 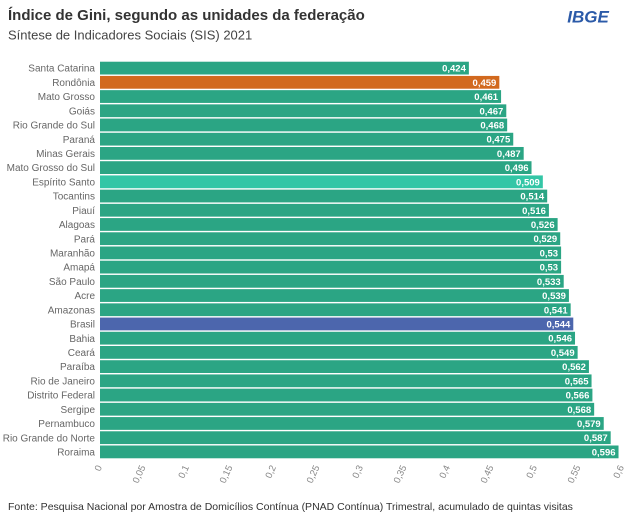 I want to click on value-label: 0,529, so click(x=545, y=239).